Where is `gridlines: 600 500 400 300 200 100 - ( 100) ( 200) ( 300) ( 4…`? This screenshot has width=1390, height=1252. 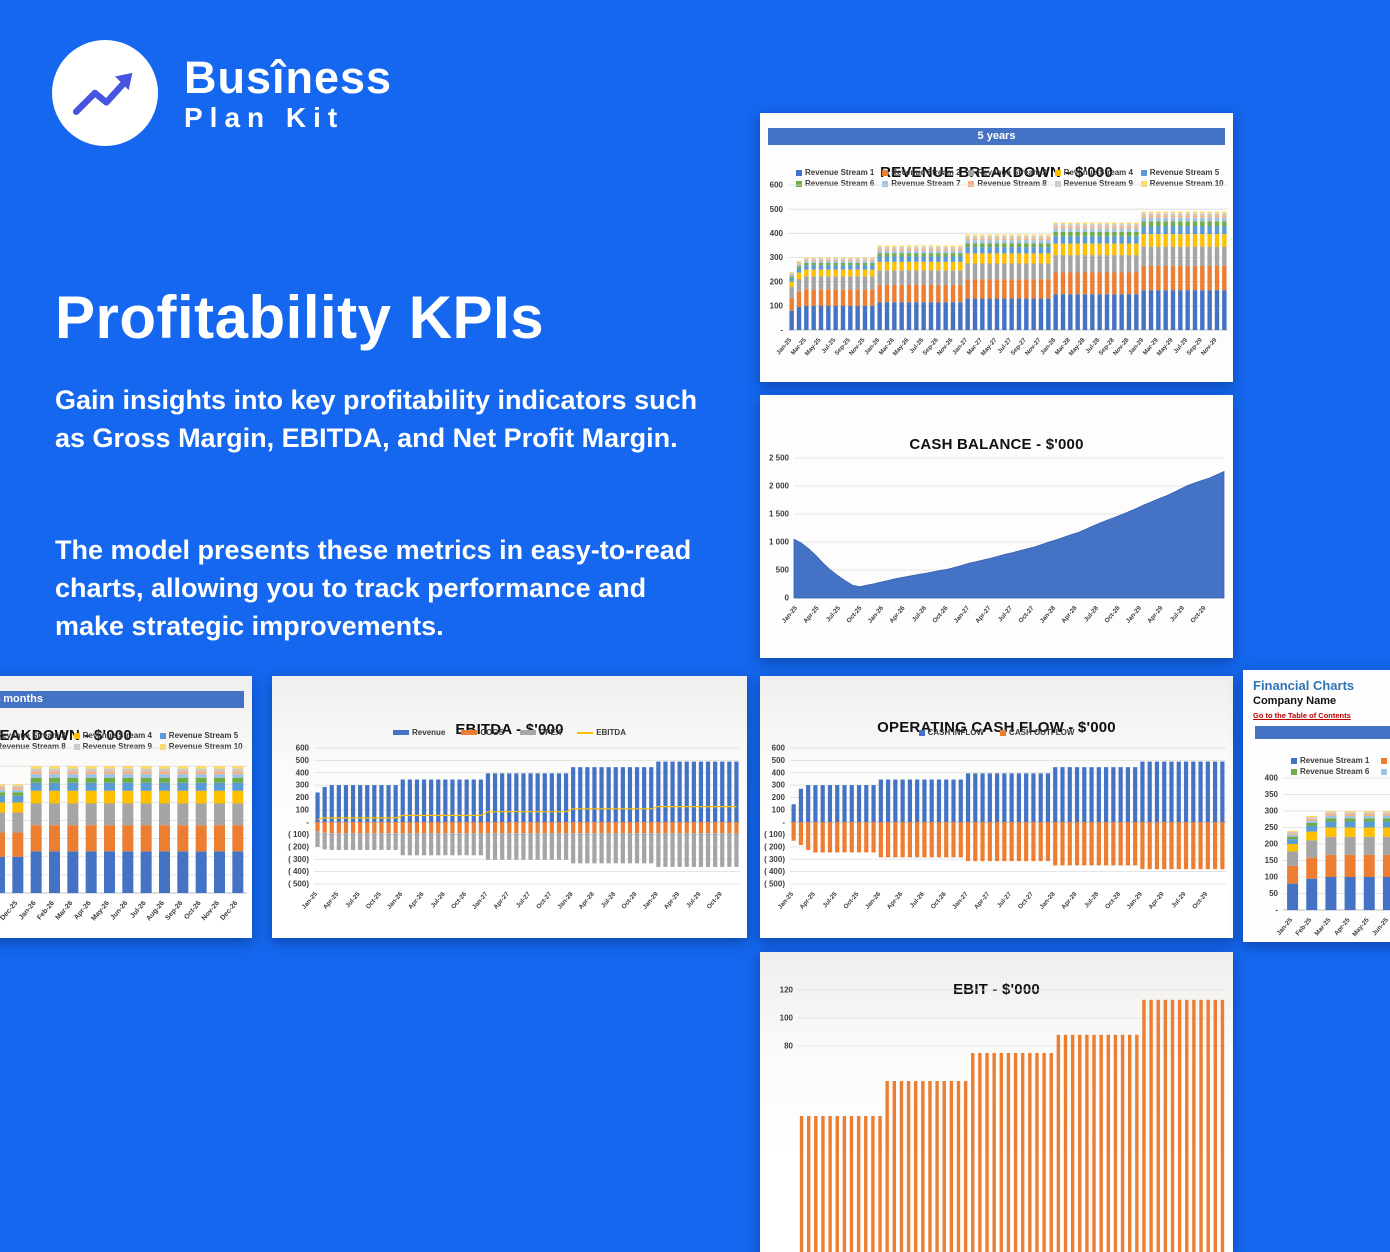 gridlines: 600 500 400 300 200 100 - ( 100) ( 200) ( 300) ( 4… is located at coordinates (514, 816).